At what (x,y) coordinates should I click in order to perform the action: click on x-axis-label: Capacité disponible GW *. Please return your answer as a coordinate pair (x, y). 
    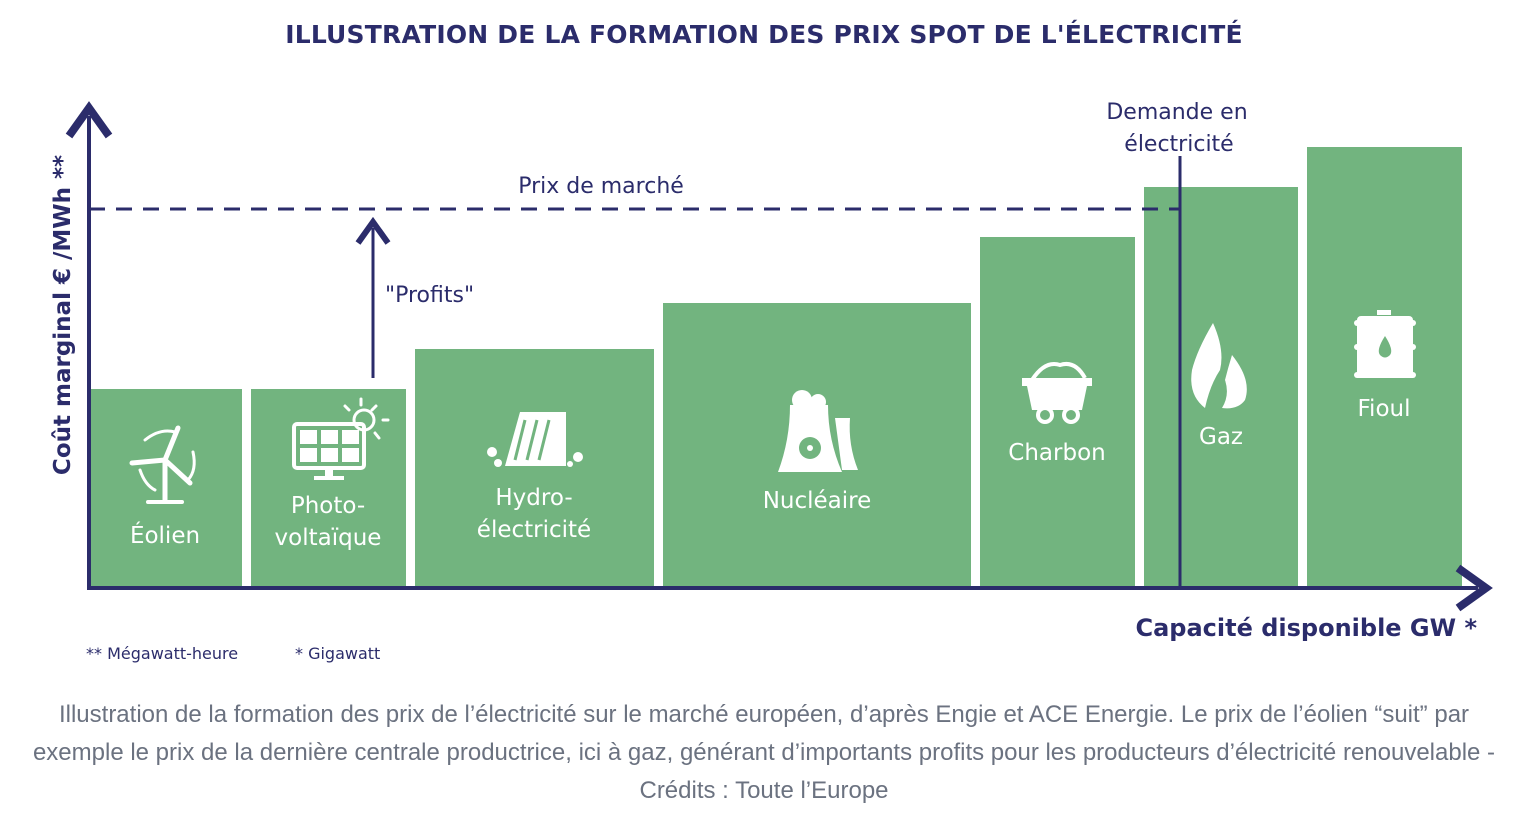
    Looking at the image, I should click on (1306, 628).